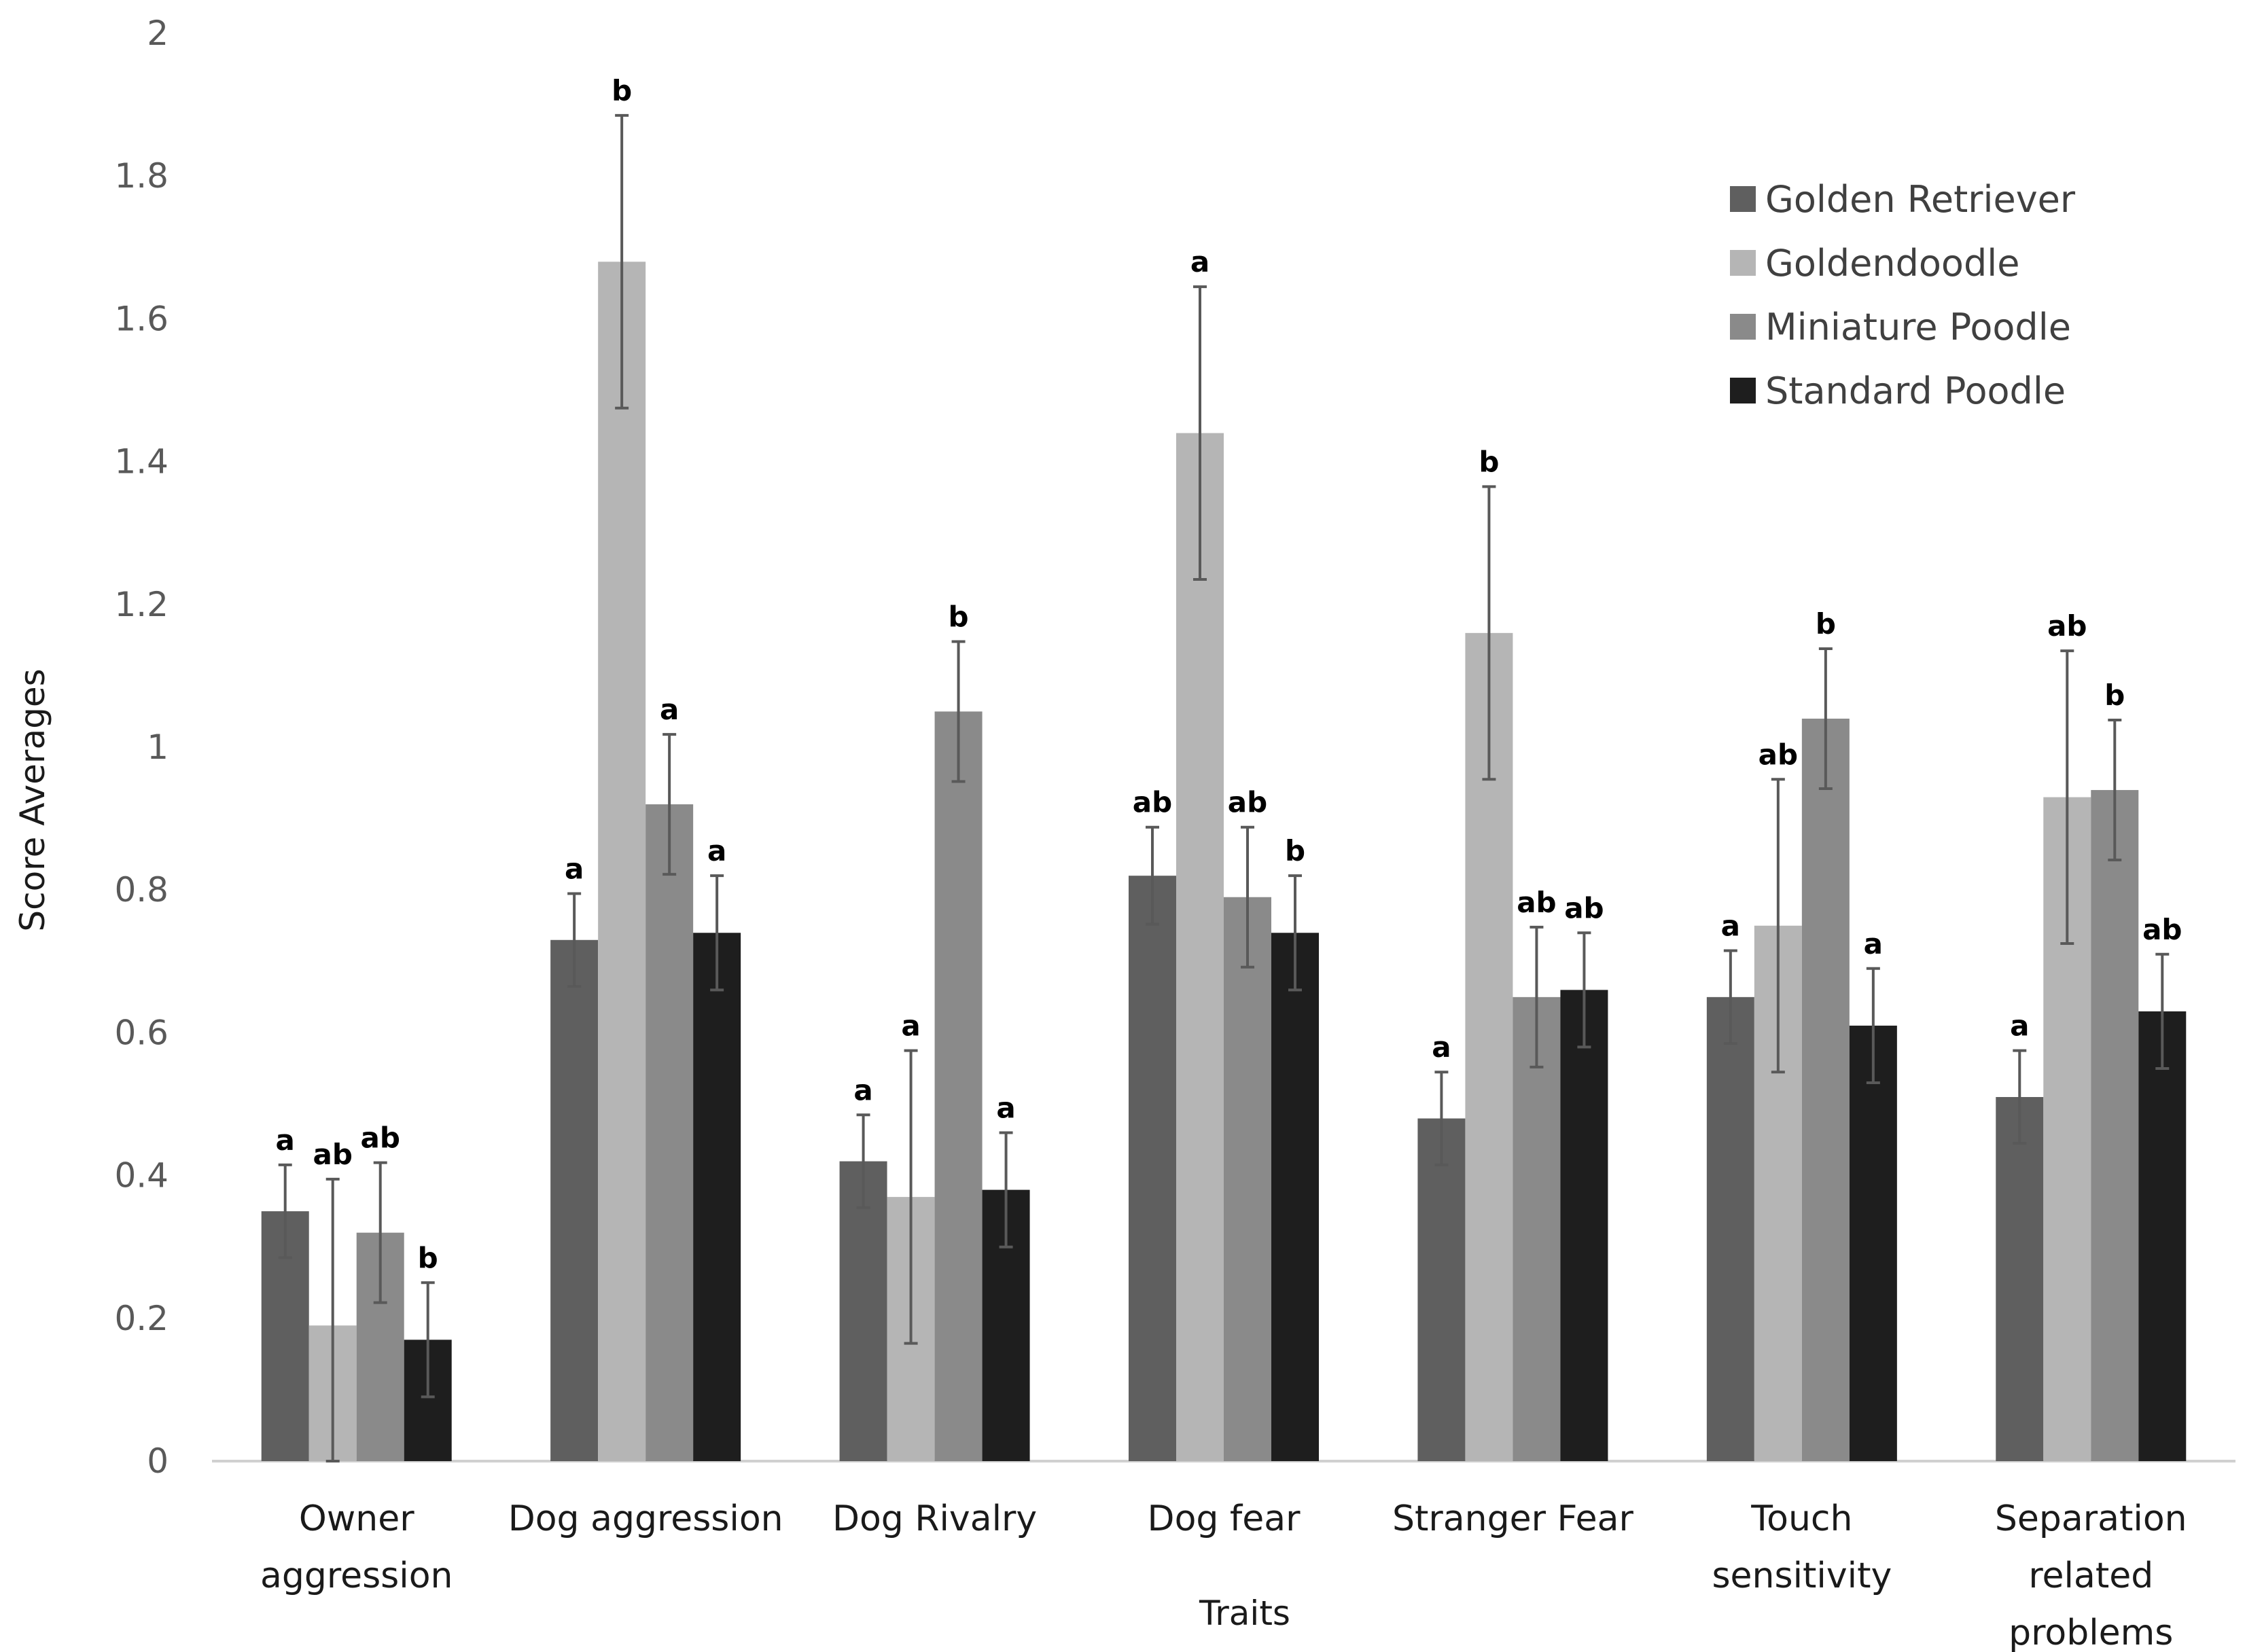  I want to click on x-tick-label: aggression, so click(356, 1576).